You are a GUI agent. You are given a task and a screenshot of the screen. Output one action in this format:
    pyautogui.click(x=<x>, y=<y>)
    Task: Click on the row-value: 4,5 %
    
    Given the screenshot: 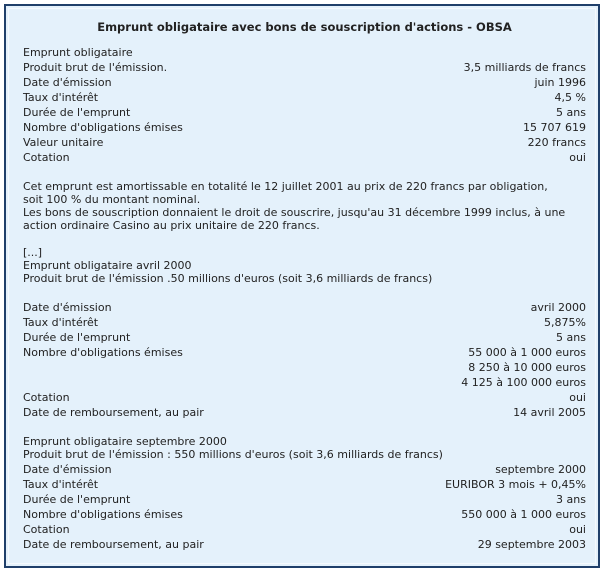 What is the action you would take?
    pyautogui.click(x=570, y=97)
    